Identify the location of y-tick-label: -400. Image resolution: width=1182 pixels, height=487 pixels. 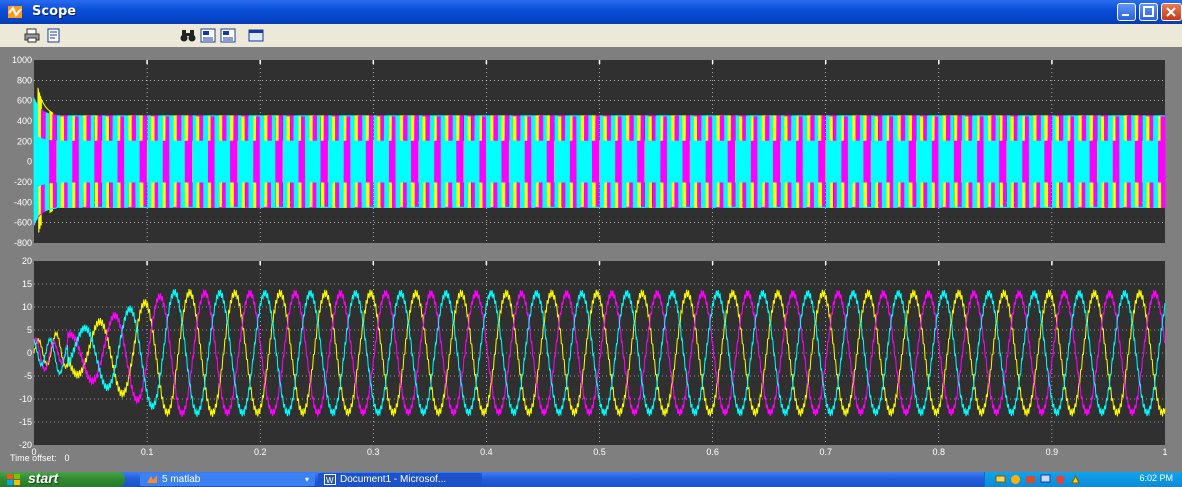
(23, 202).